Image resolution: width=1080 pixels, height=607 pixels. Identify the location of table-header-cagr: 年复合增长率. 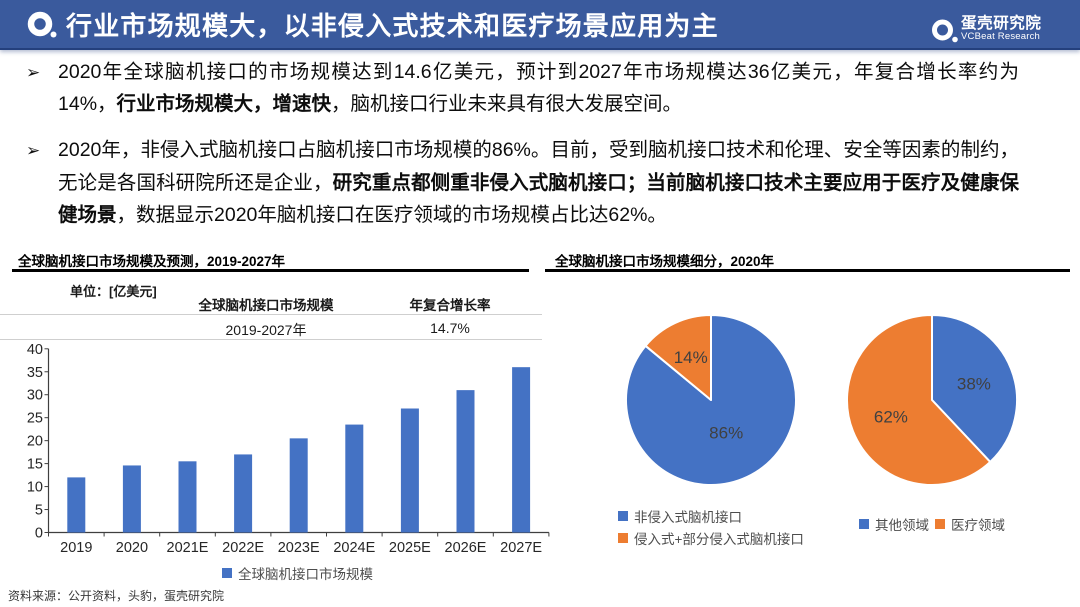
(450, 305).